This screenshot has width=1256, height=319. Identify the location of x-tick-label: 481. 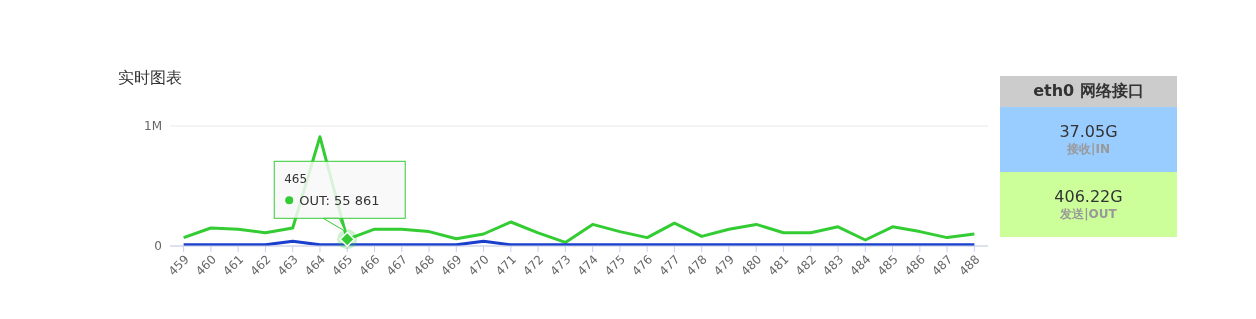
(778, 265).